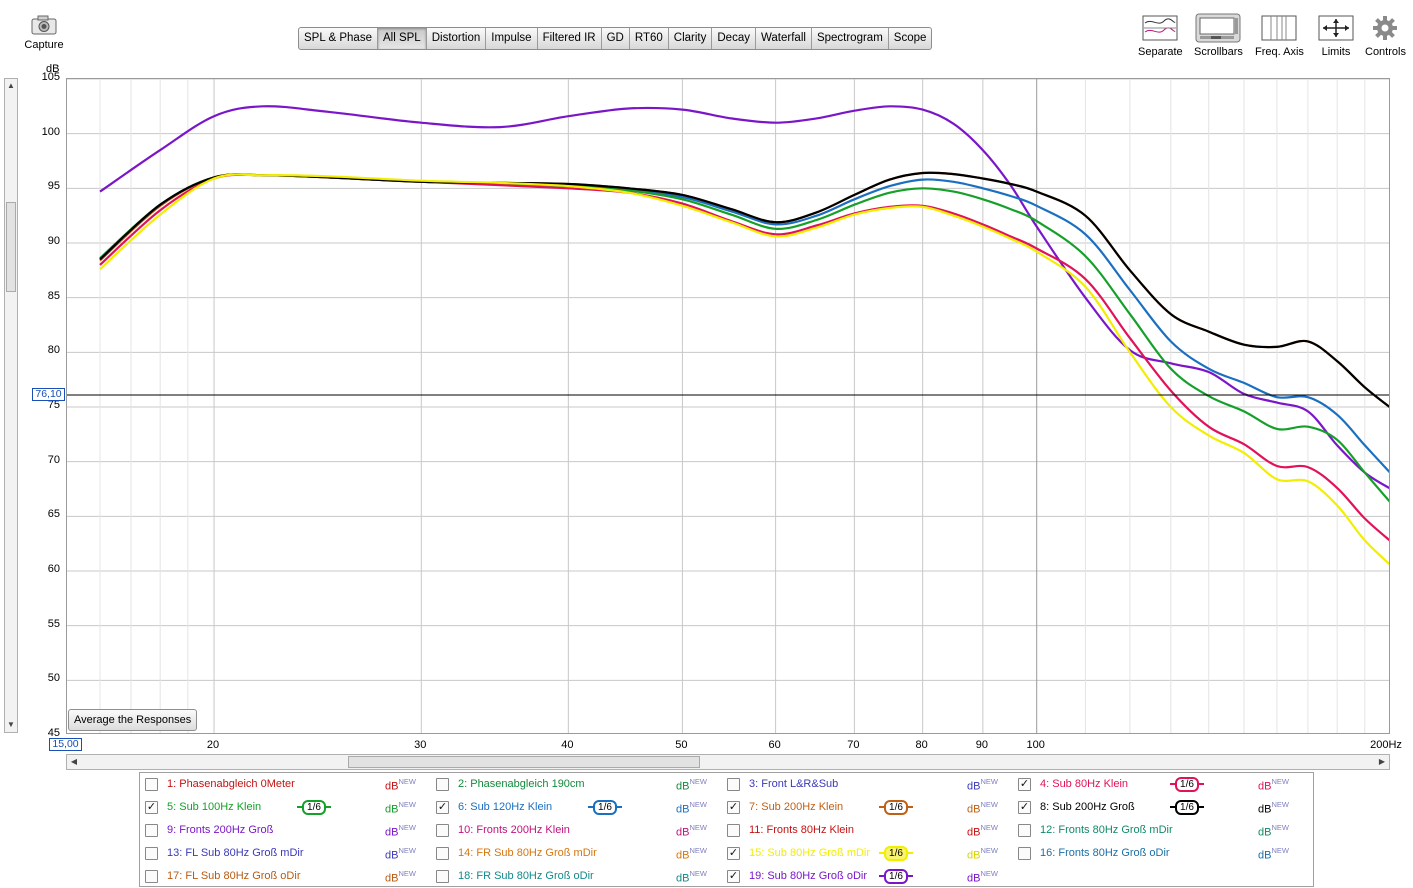 This screenshot has height=888, width=1413. I want to click on tab-scope: Scope, so click(910, 38).